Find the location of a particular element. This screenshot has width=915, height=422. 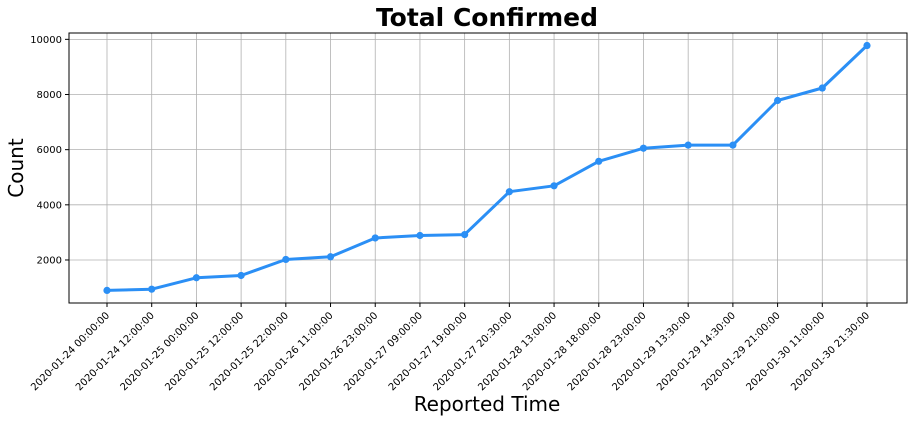

x-tick-label: 2020-01-28 13:00:00 is located at coordinates (517, 351).